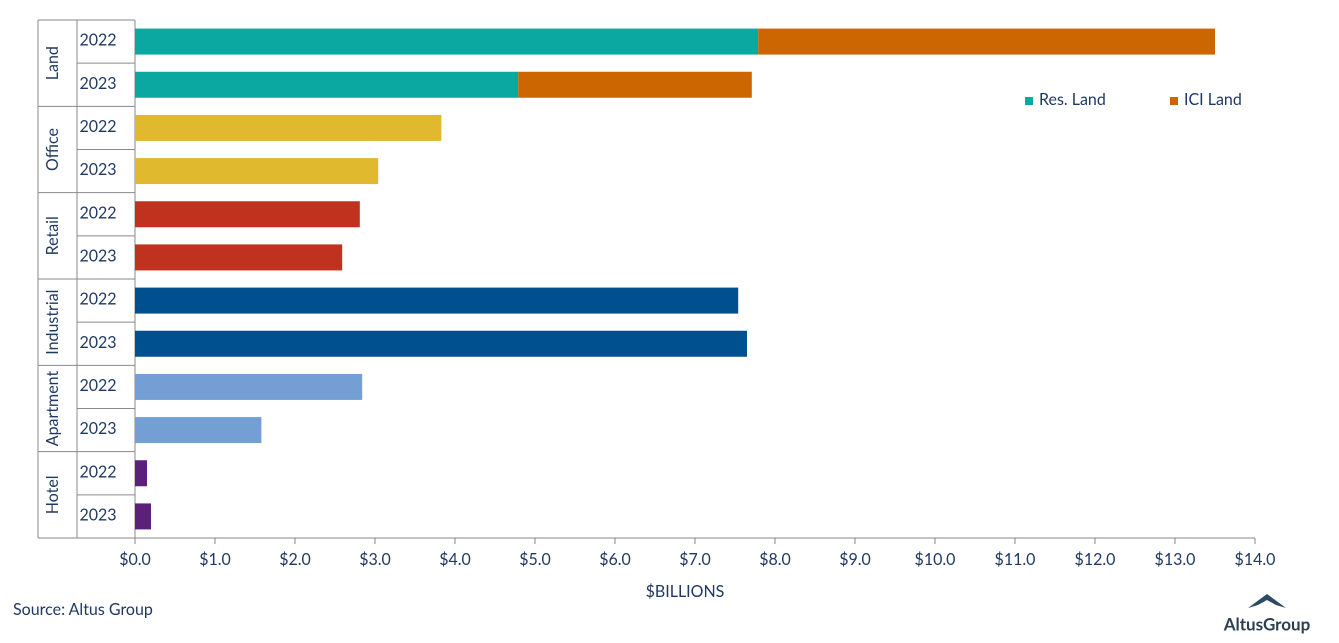  Describe the element at coordinates (52, 63) in the screenshot. I see `group-label: Land` at that location.